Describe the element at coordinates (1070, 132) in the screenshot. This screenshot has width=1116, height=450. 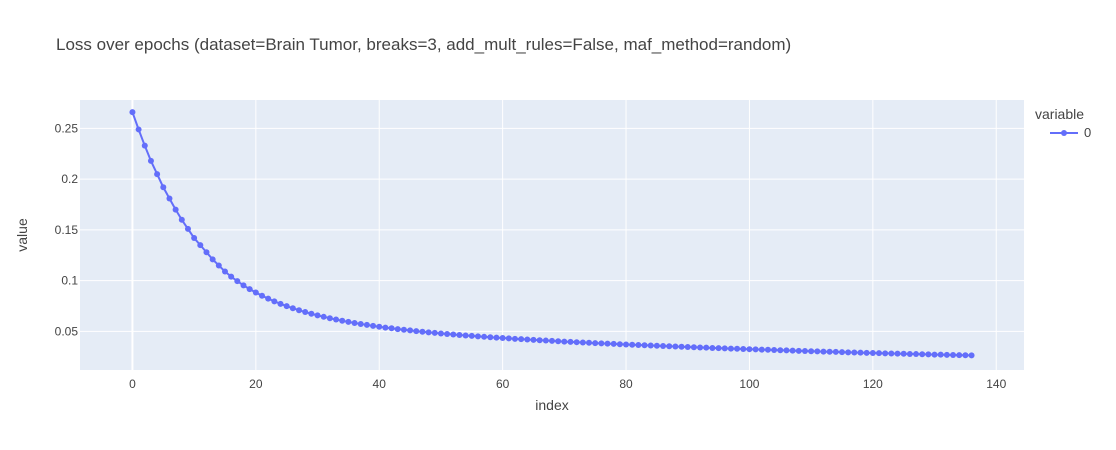
I see `legend-item-series-0: 0` at that location.